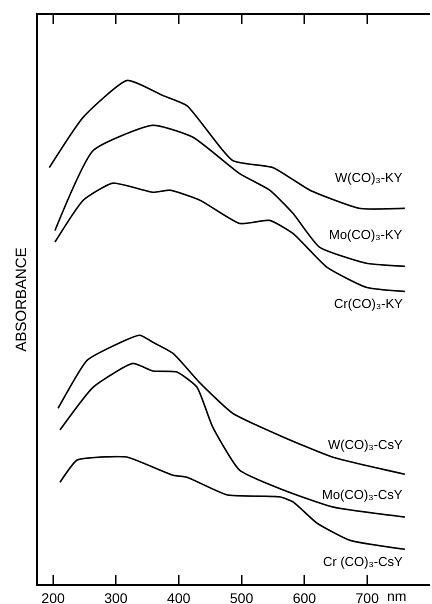 The image size is (432, 604). What do you see at coordinates (53, 597) in the screenshot?
I see `x-tick-label: 200` at bounding box center [53, 597].